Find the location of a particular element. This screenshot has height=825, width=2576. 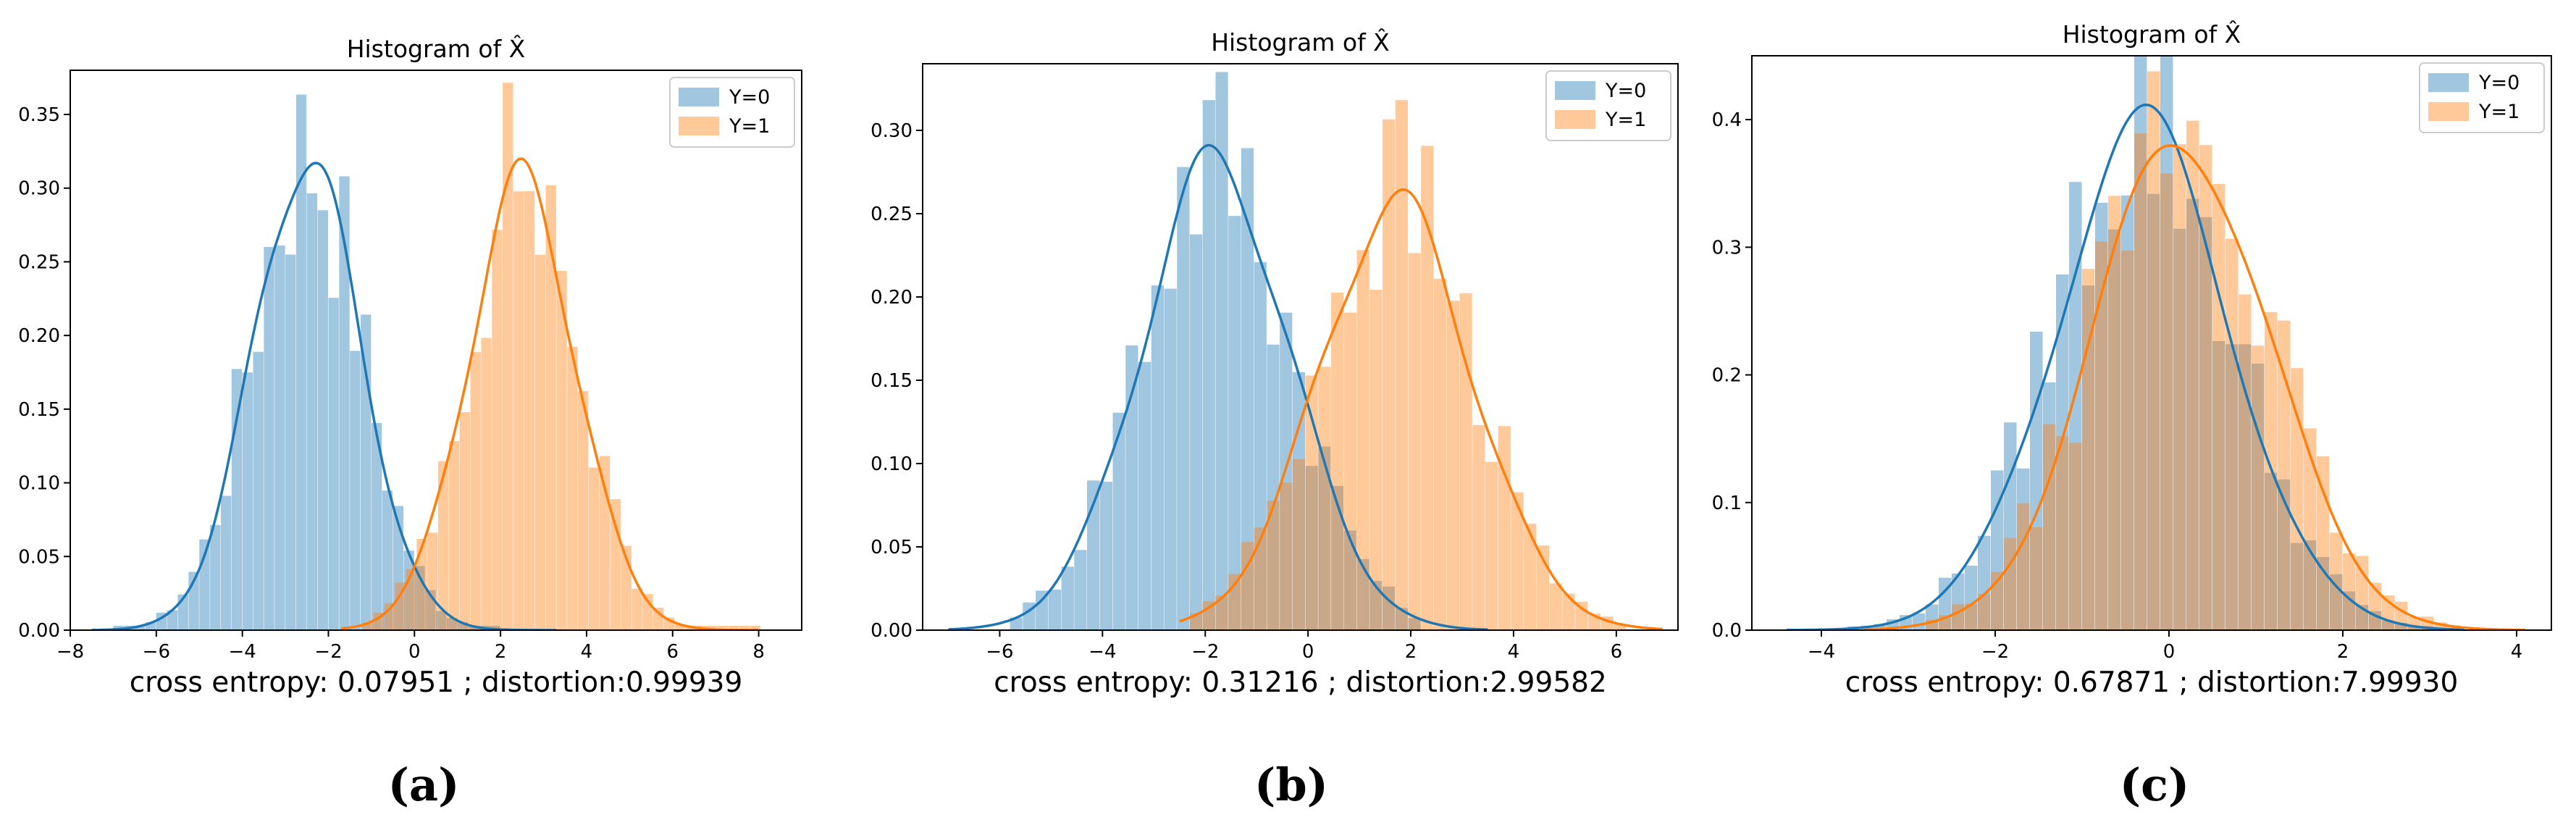

y-tick-label: 0.0 is located at coordinates (1727, 631).